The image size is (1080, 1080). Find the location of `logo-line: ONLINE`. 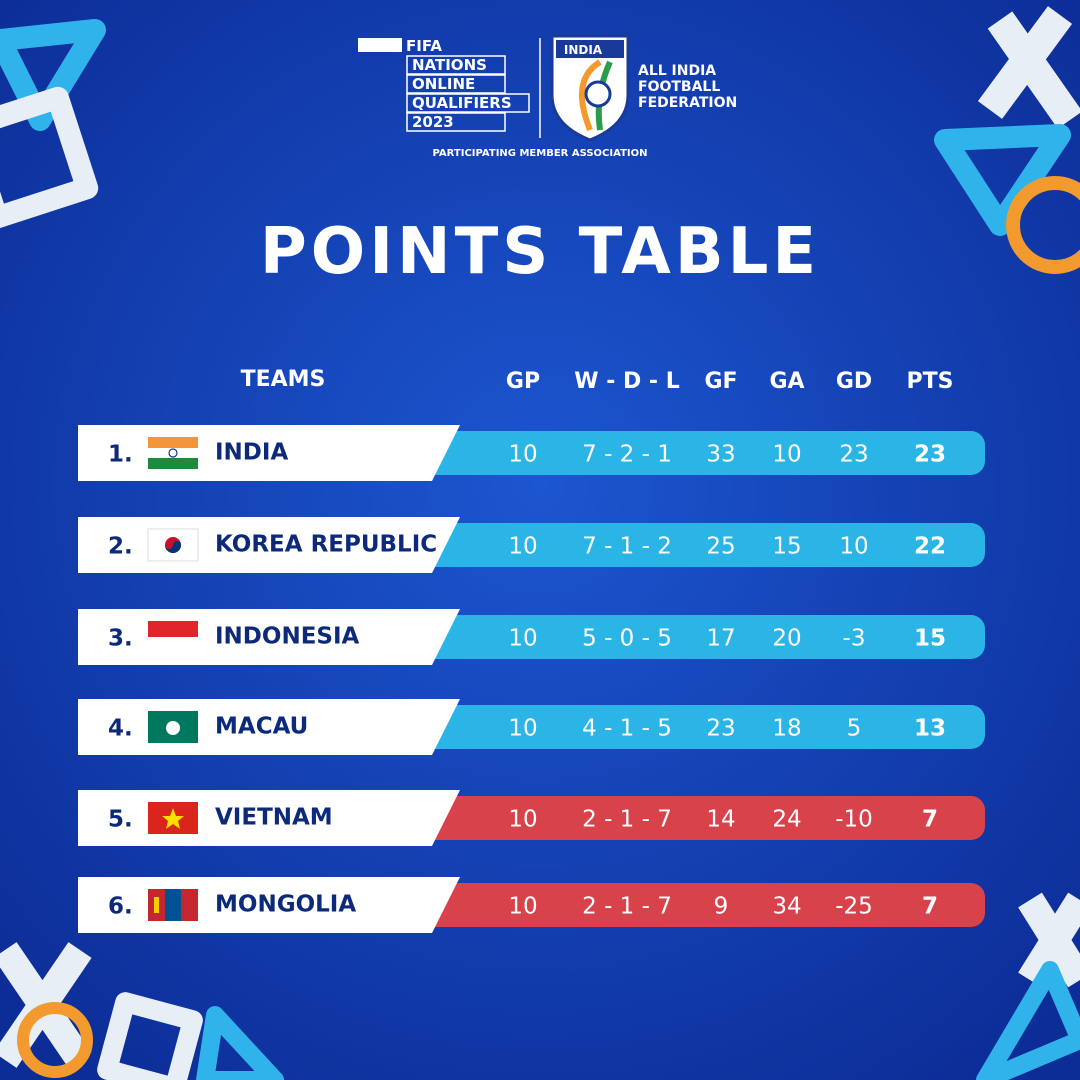

logo-line: ONLINE is located at coordinates (443, 84).